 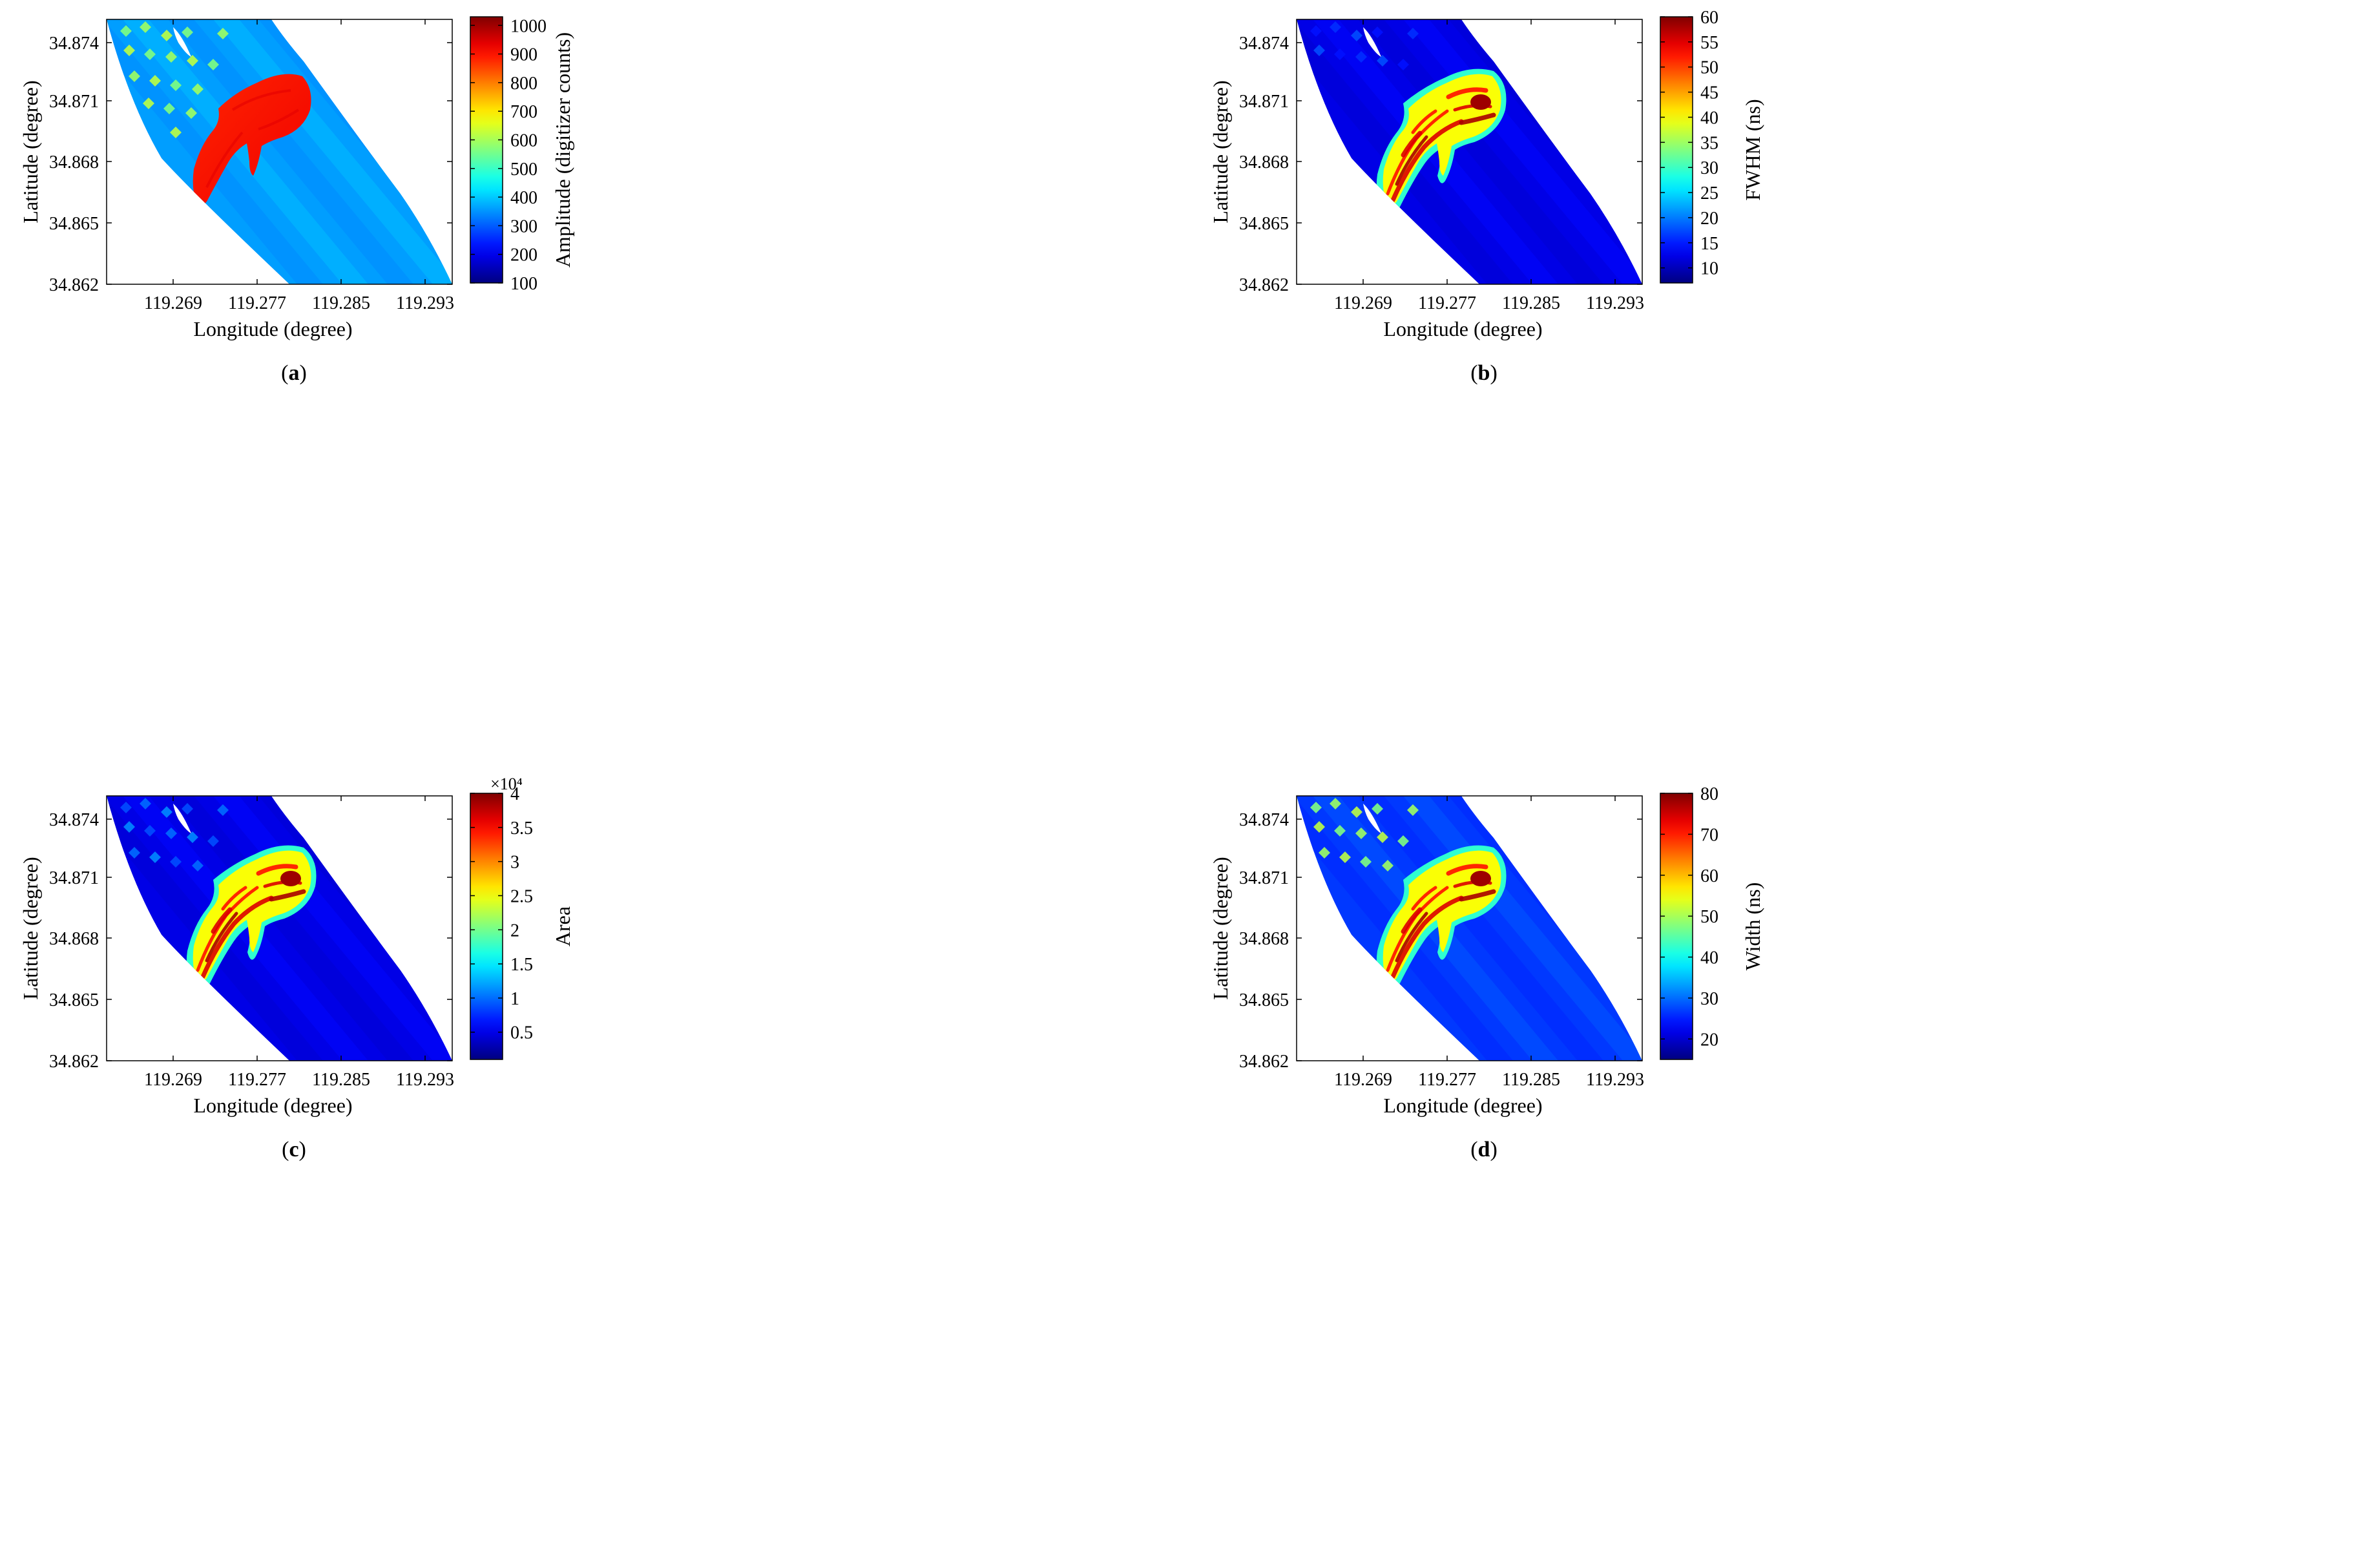 I want to click on colorbar-tick-label: 200, so click(x=524, y=255).